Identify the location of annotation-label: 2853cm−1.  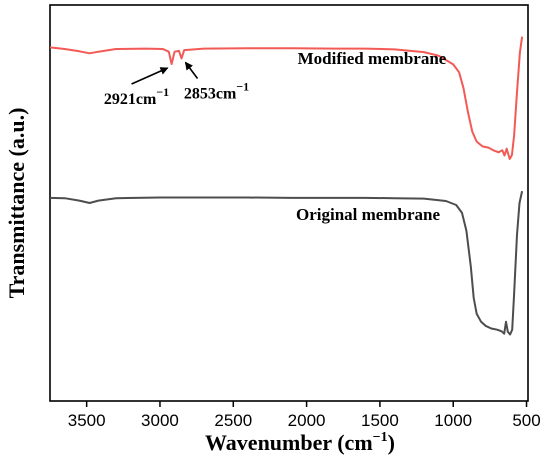
(216, 90).